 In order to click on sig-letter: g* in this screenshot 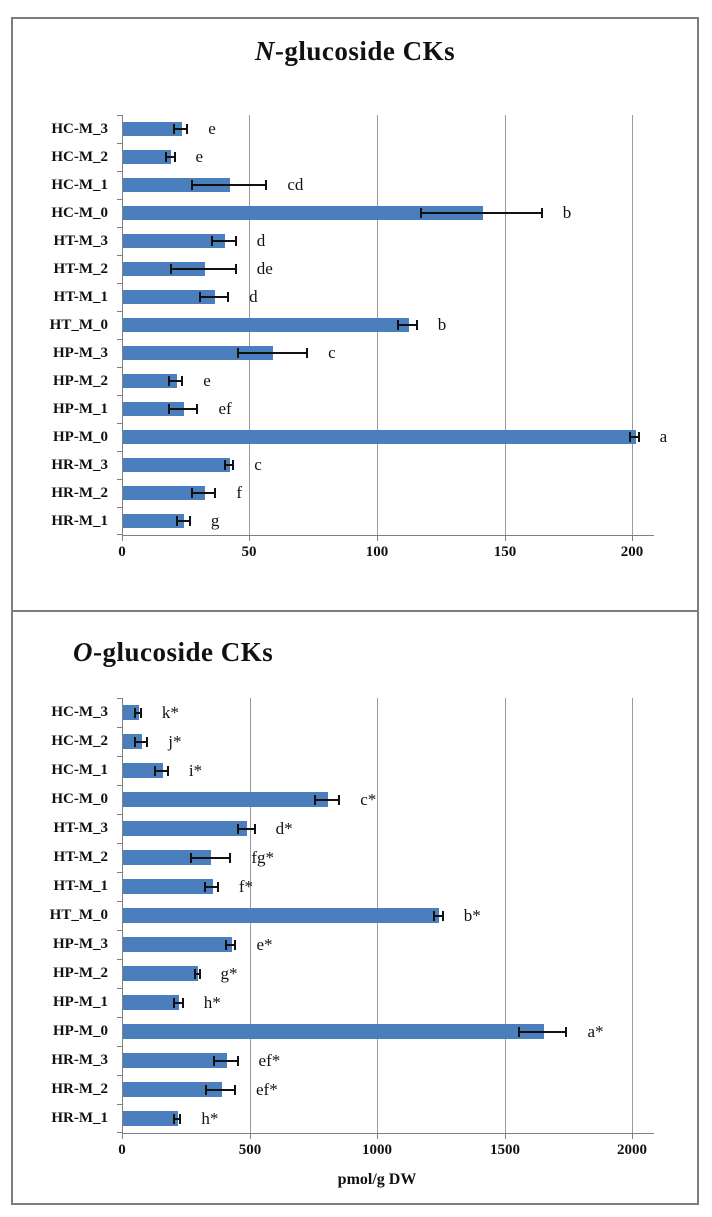, I will do `click(229, 973)`.